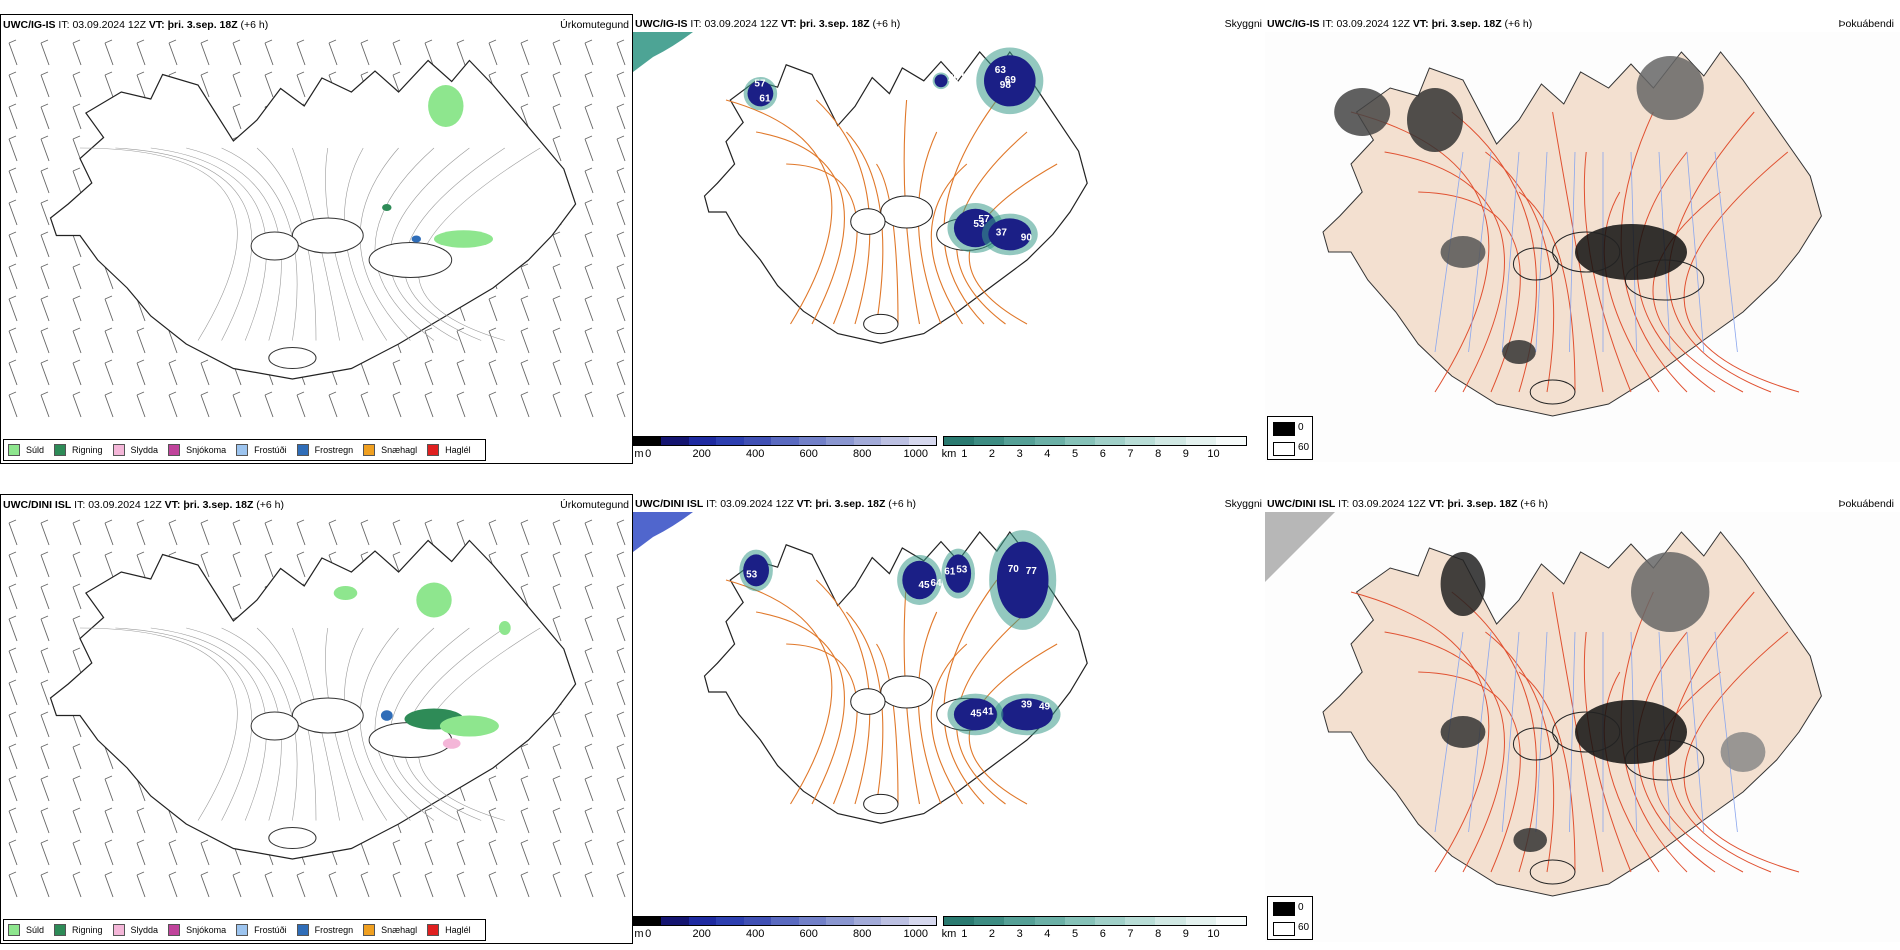 The width and height of the screenshot is (1900, 950). I want to click on legend-label: Snæhagl, so click(399, 930).